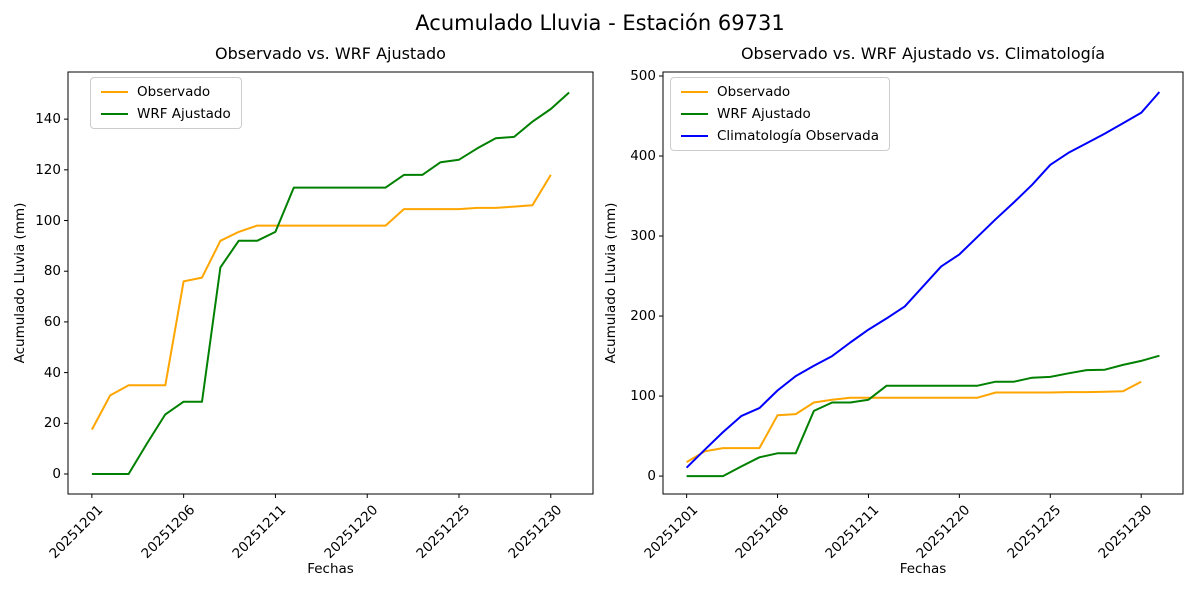 The height and width of the screenshot is (600, 1200). What do you see at coordinates (600, 23) in the screenshot?
I see `figure-title: Acumulado Lluvia - Estación 69731` at bounding box center [600, 23].